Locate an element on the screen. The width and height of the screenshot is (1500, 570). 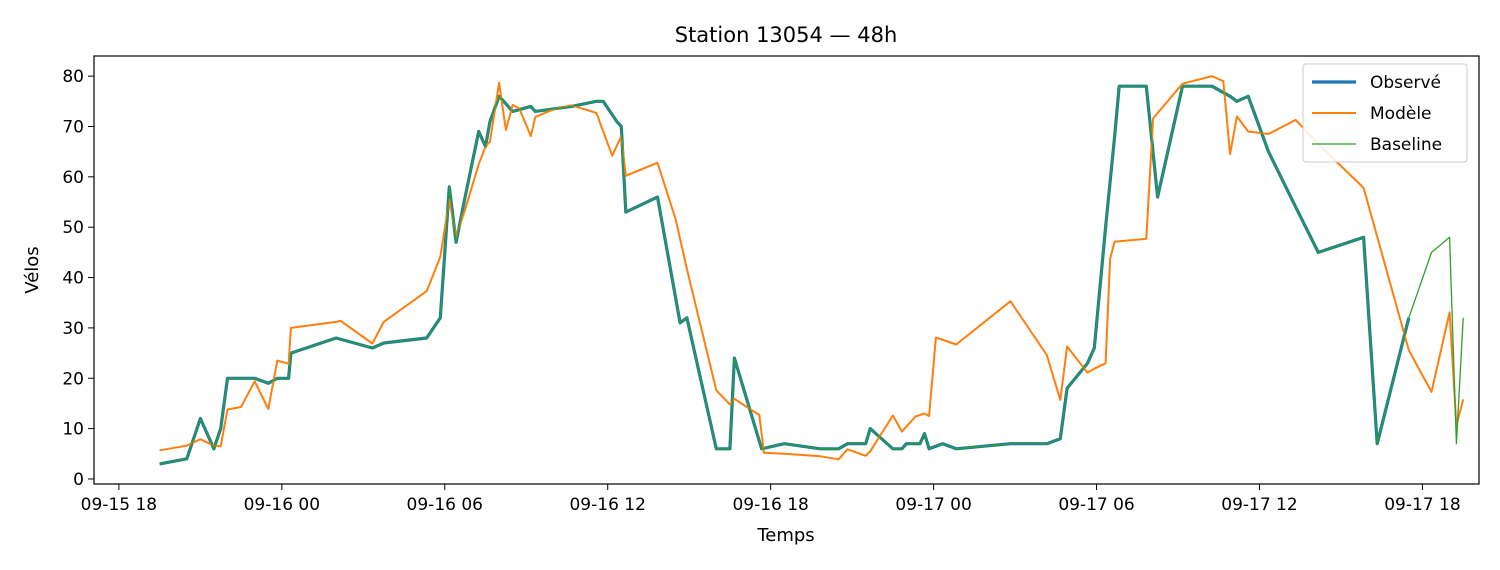
legend-label: Modèle is located at coordinates (1401, 114).